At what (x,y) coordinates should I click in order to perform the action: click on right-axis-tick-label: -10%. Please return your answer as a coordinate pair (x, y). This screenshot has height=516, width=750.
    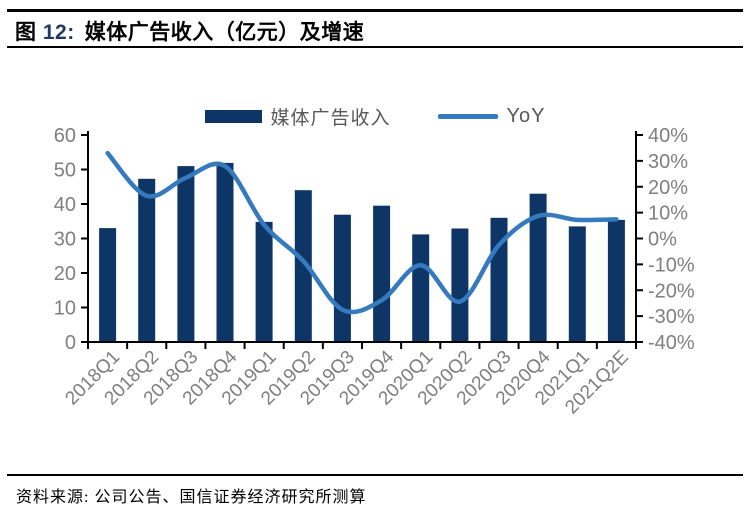
    Looking at the image, I should click on (671, 265).